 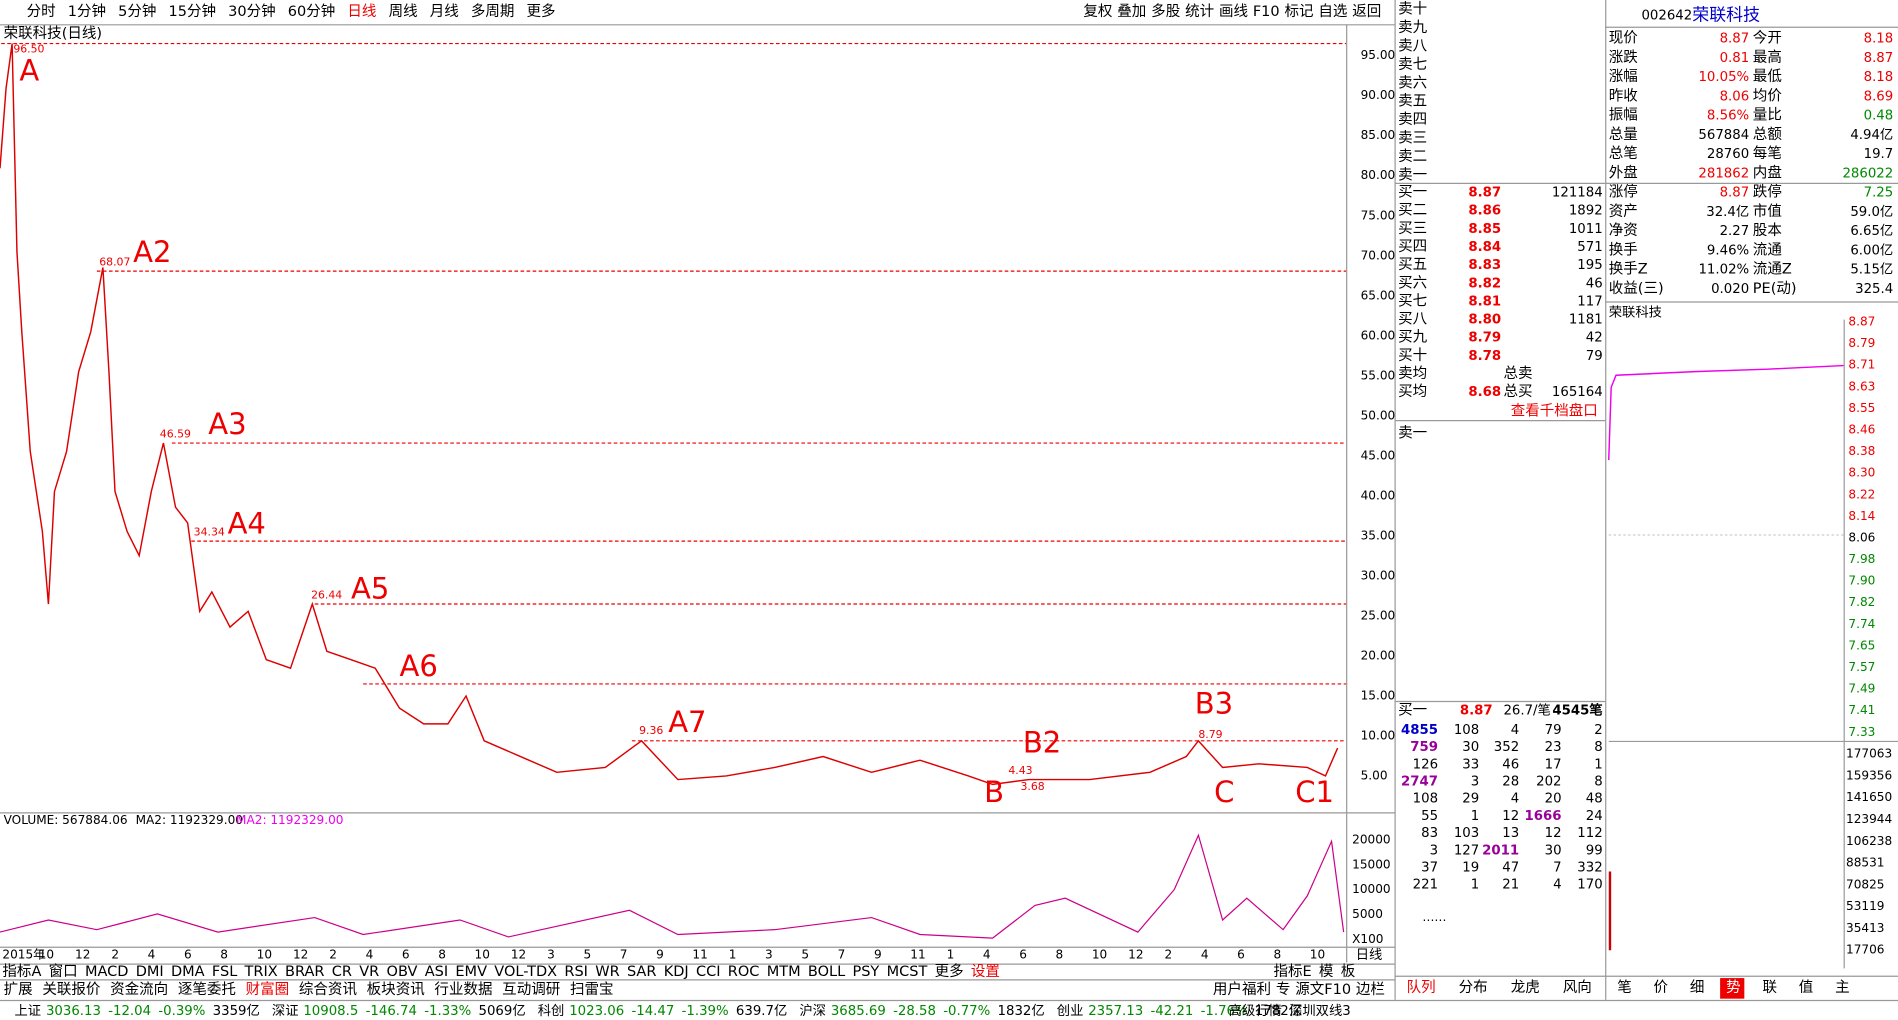 I want to click on bottom-tab: 关联报价, so click(x=71, y=989).